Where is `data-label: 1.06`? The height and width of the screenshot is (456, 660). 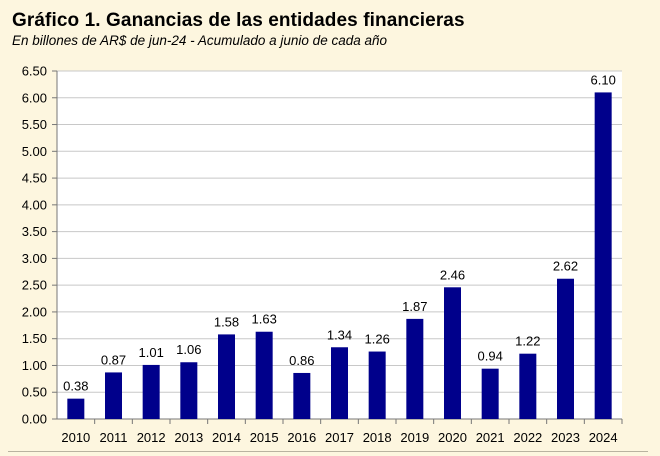 data-label: 1.06 is located at coordinates (188, 349).